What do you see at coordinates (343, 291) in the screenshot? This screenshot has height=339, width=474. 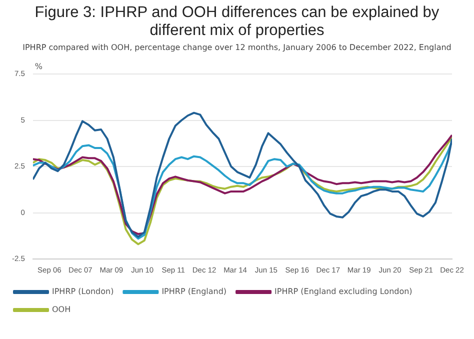 I see `legend-label: IPHRP (England excluding London)` at bounding box center [343, 291].